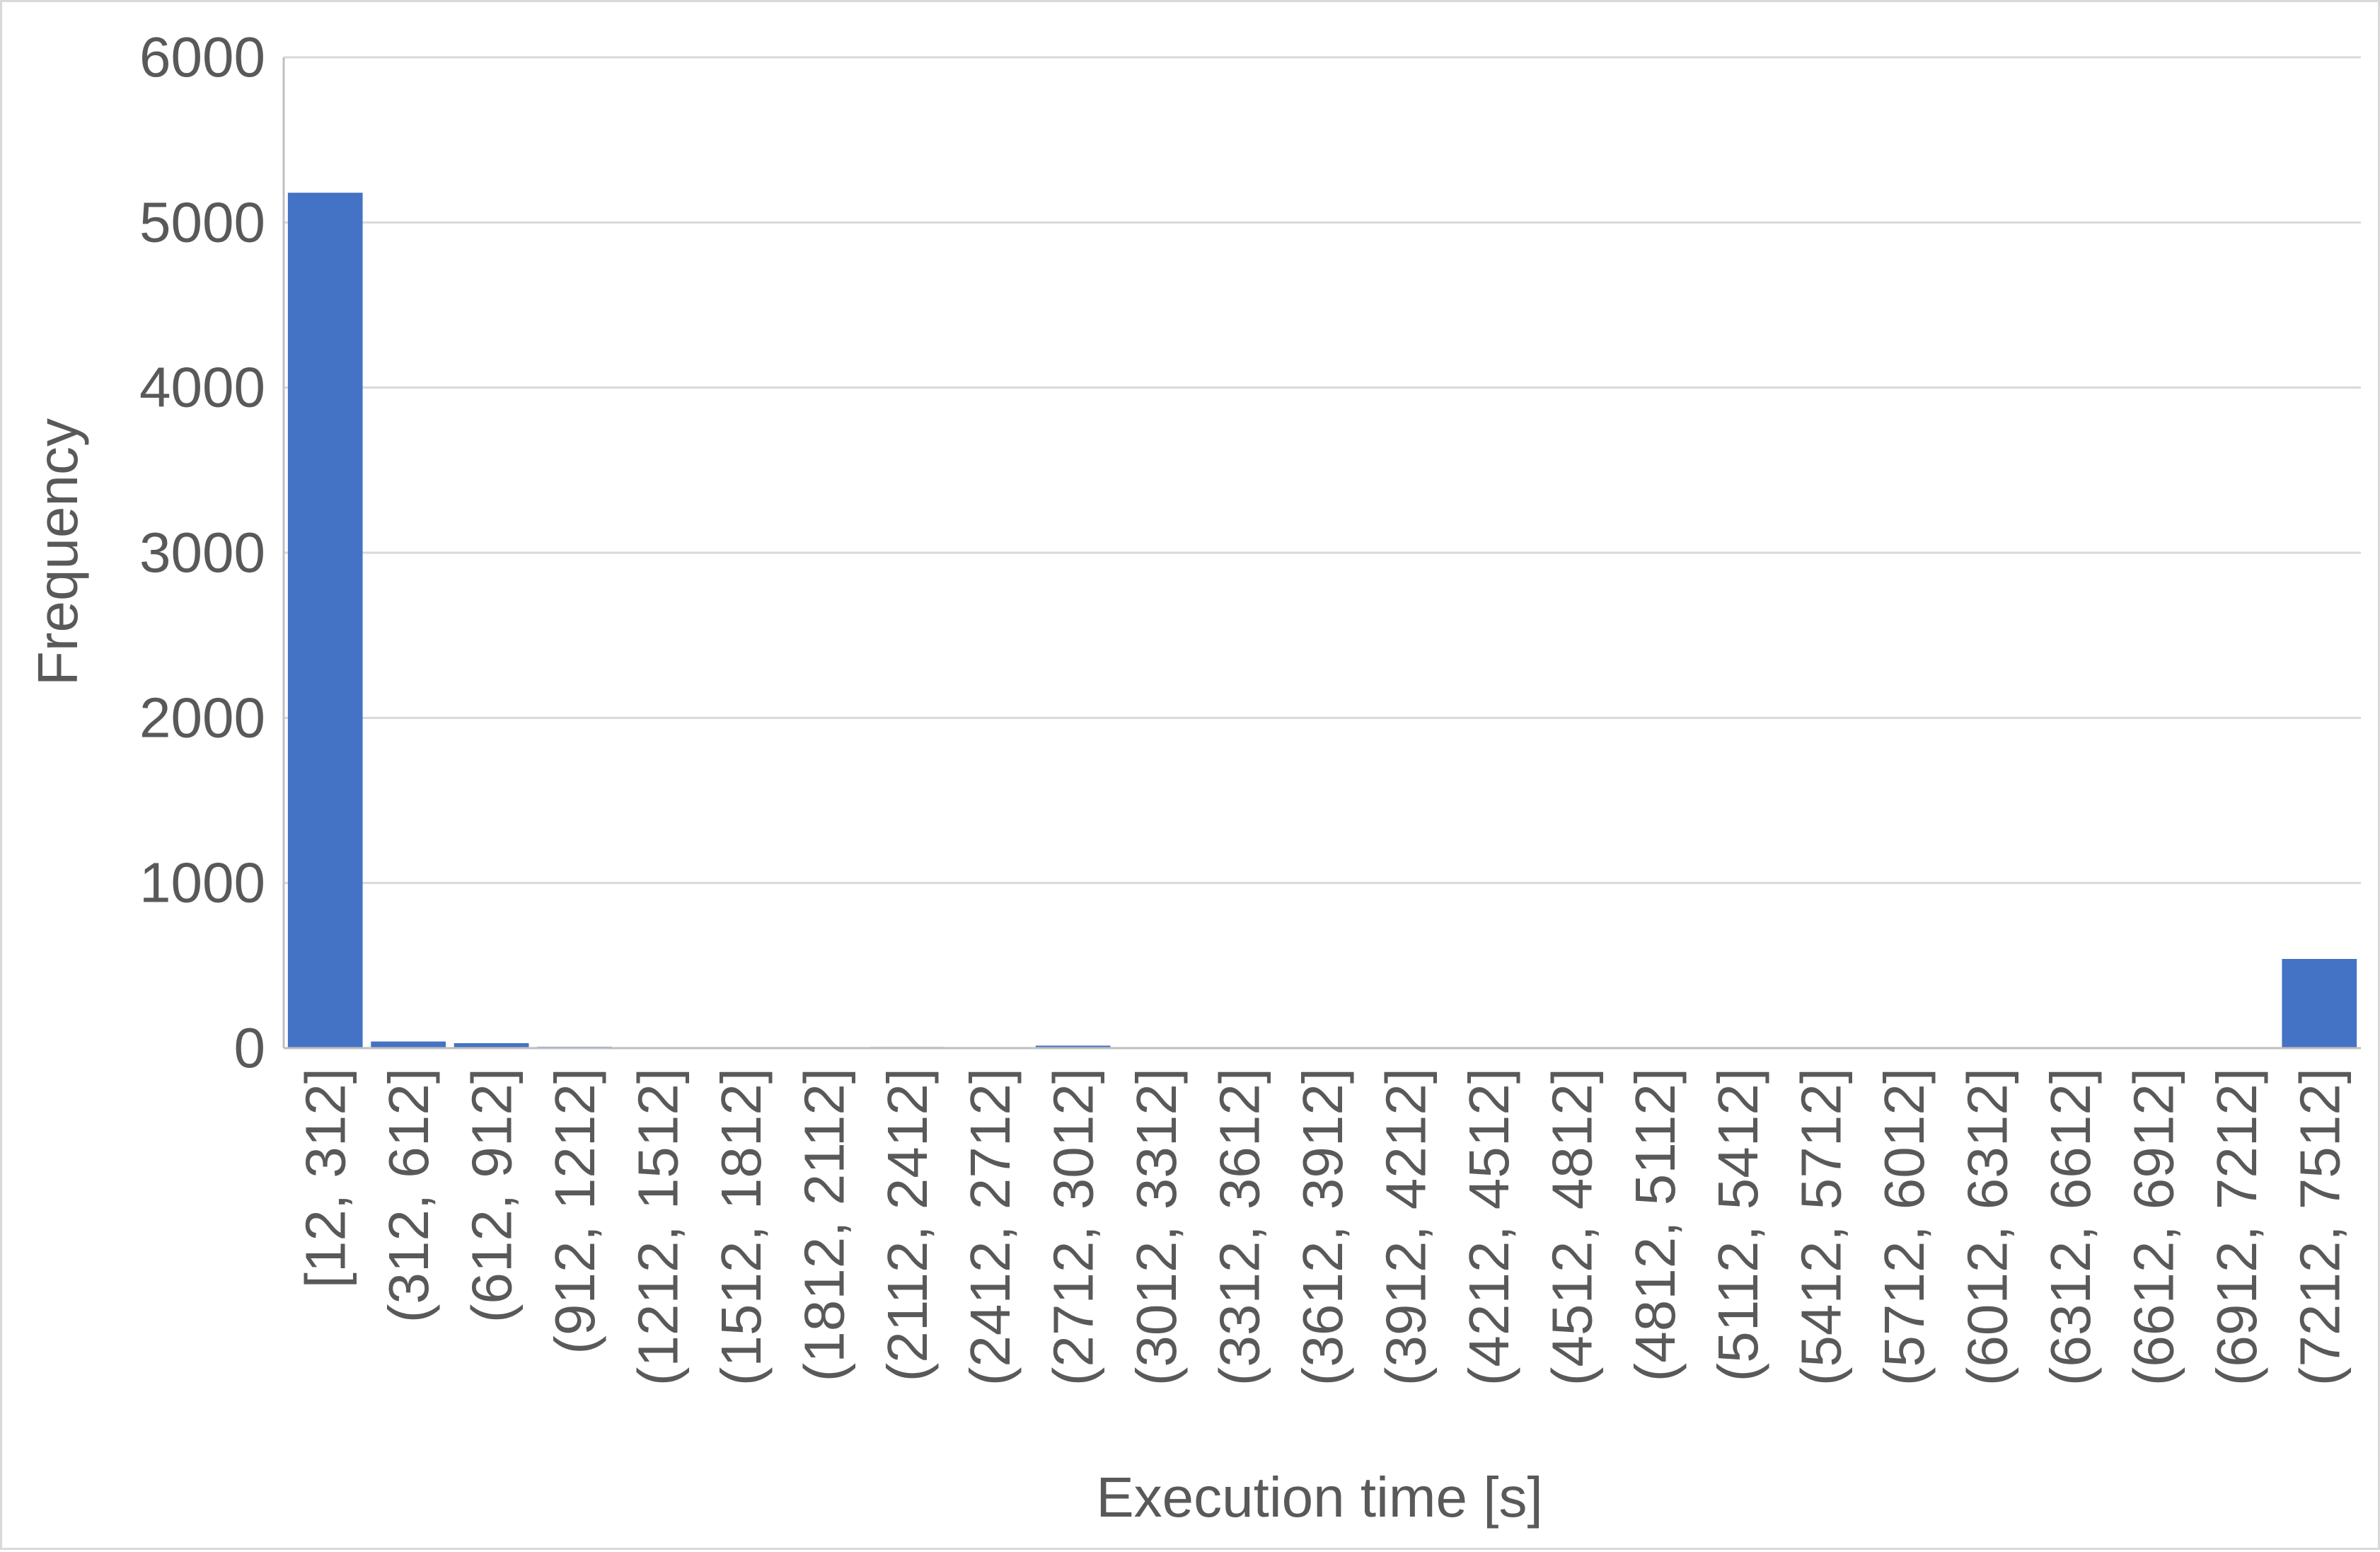 This screenshot has height=1552, width=2380. Describe the element at coordinates (824, 1224) in the screenshot. I see `x-tick-label-6: (1812, 2112]` at that location.